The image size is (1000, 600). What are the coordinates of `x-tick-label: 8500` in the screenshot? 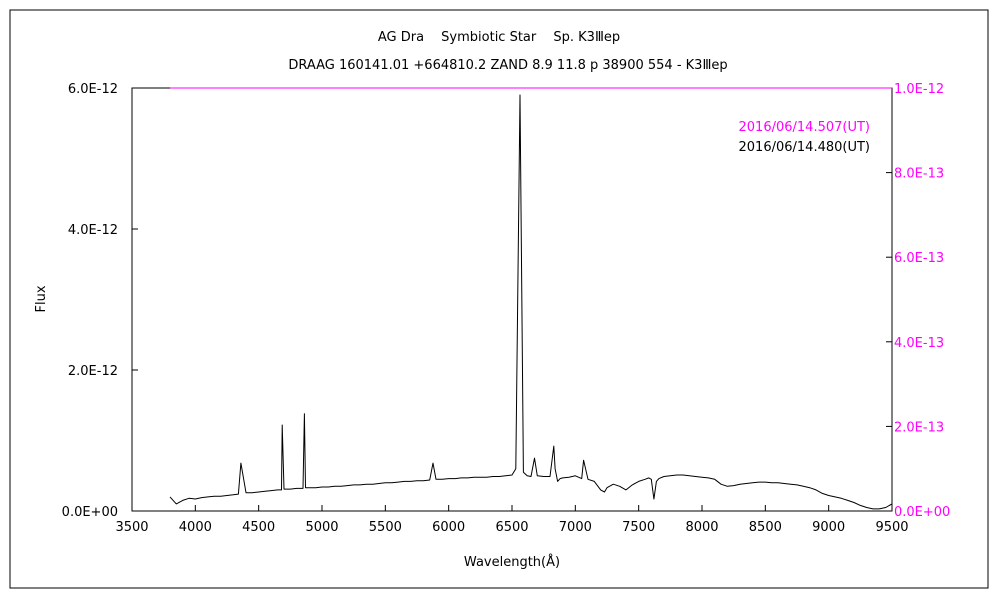 It's located at (765, 527).